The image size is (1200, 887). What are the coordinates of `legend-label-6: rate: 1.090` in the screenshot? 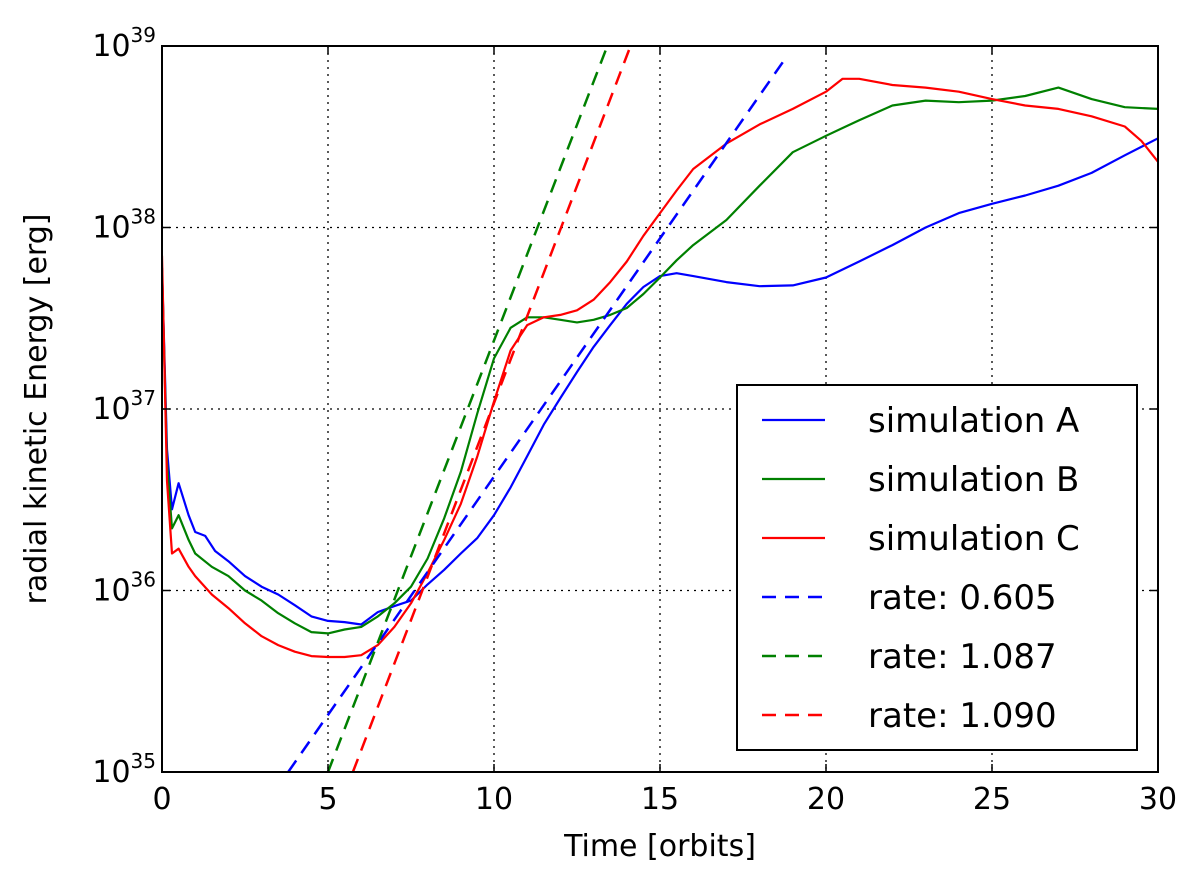 It's located at (962, 716).